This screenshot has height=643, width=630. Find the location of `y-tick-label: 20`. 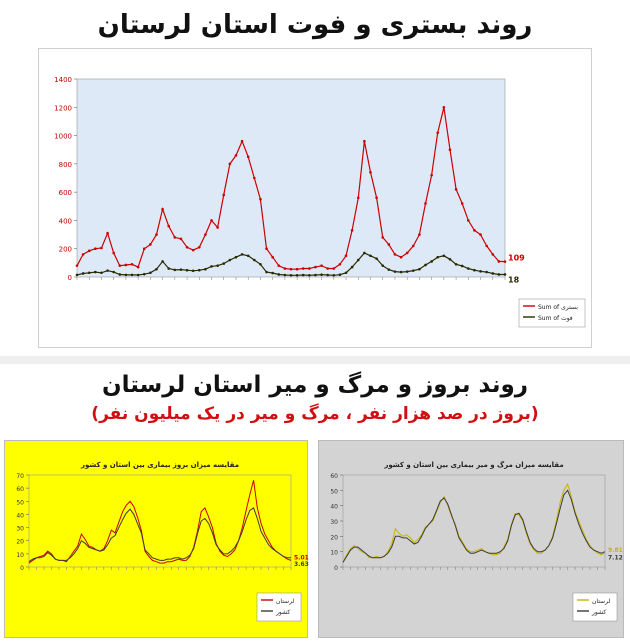

y-tick-label: 20 is located at coordinates (20, 542).